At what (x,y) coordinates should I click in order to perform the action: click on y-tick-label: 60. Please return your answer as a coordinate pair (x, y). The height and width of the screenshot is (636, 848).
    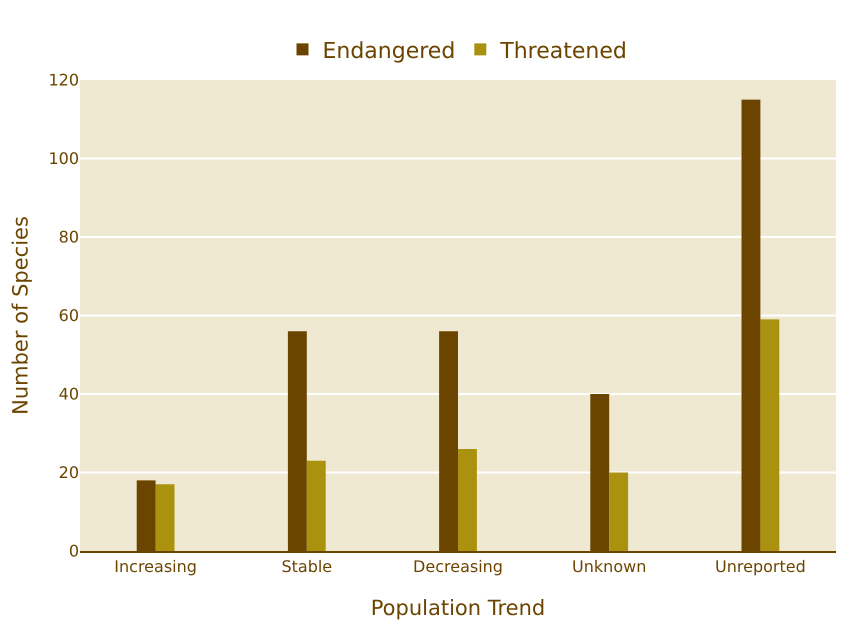
    Looking at the image, I should click on (68, 316).